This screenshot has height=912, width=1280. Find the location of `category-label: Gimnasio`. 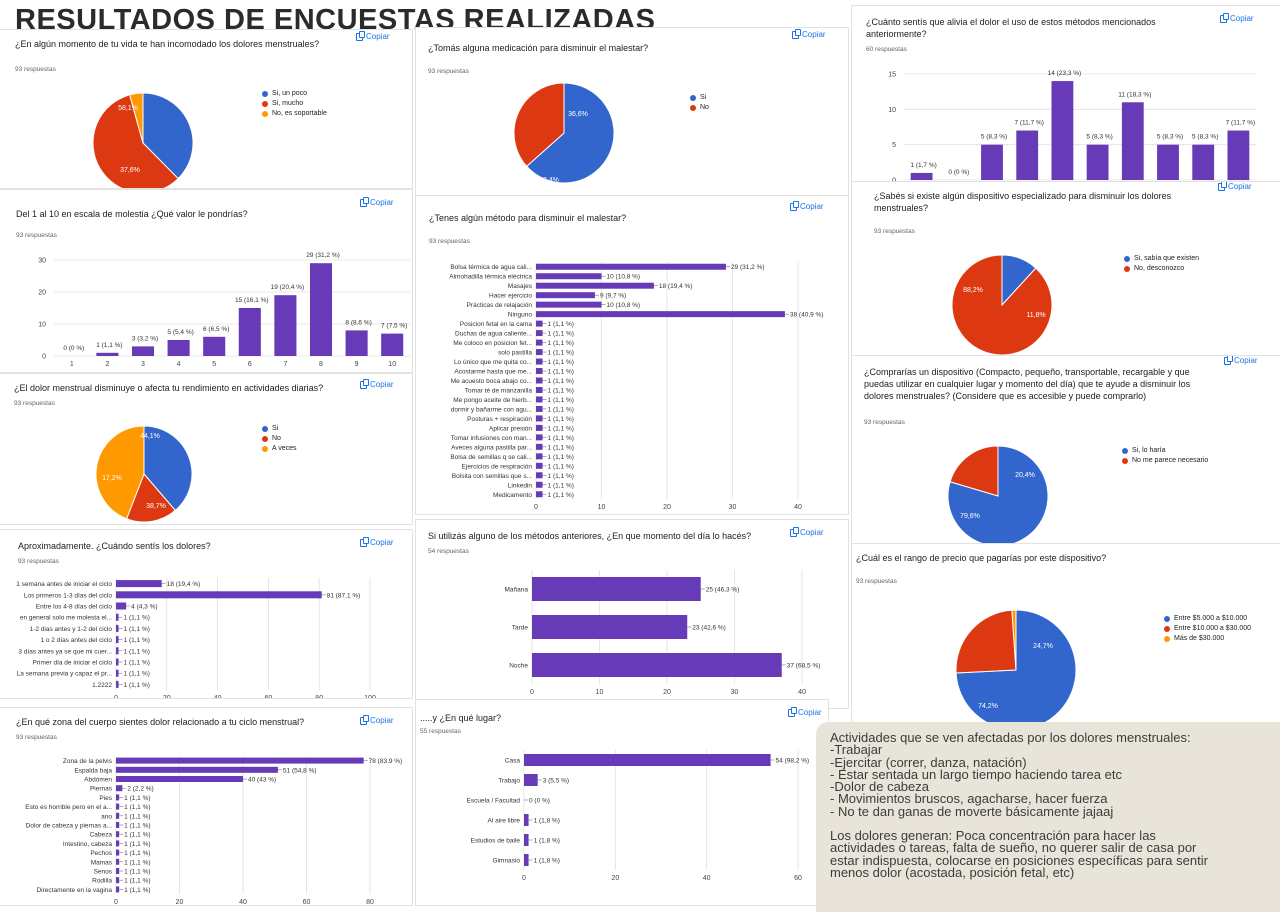

category-label: Gimnasio is located at coordinates (507, 861).